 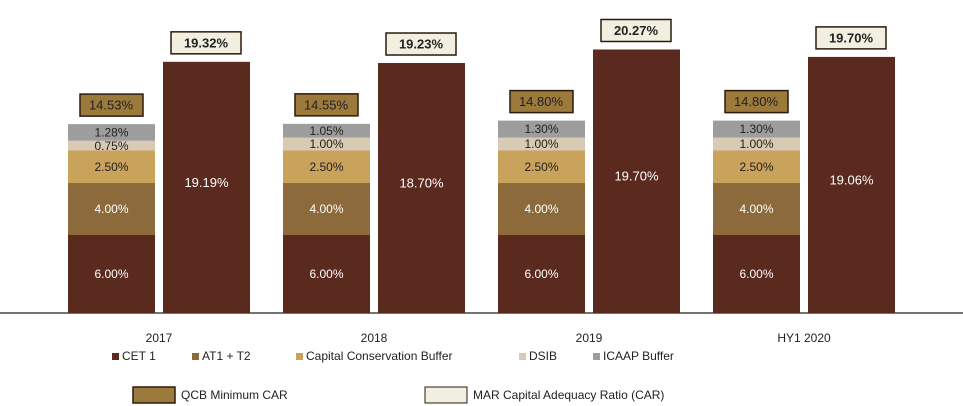 I want to click on x-tick-label: HY1 2020, so click(x=804, y=338).